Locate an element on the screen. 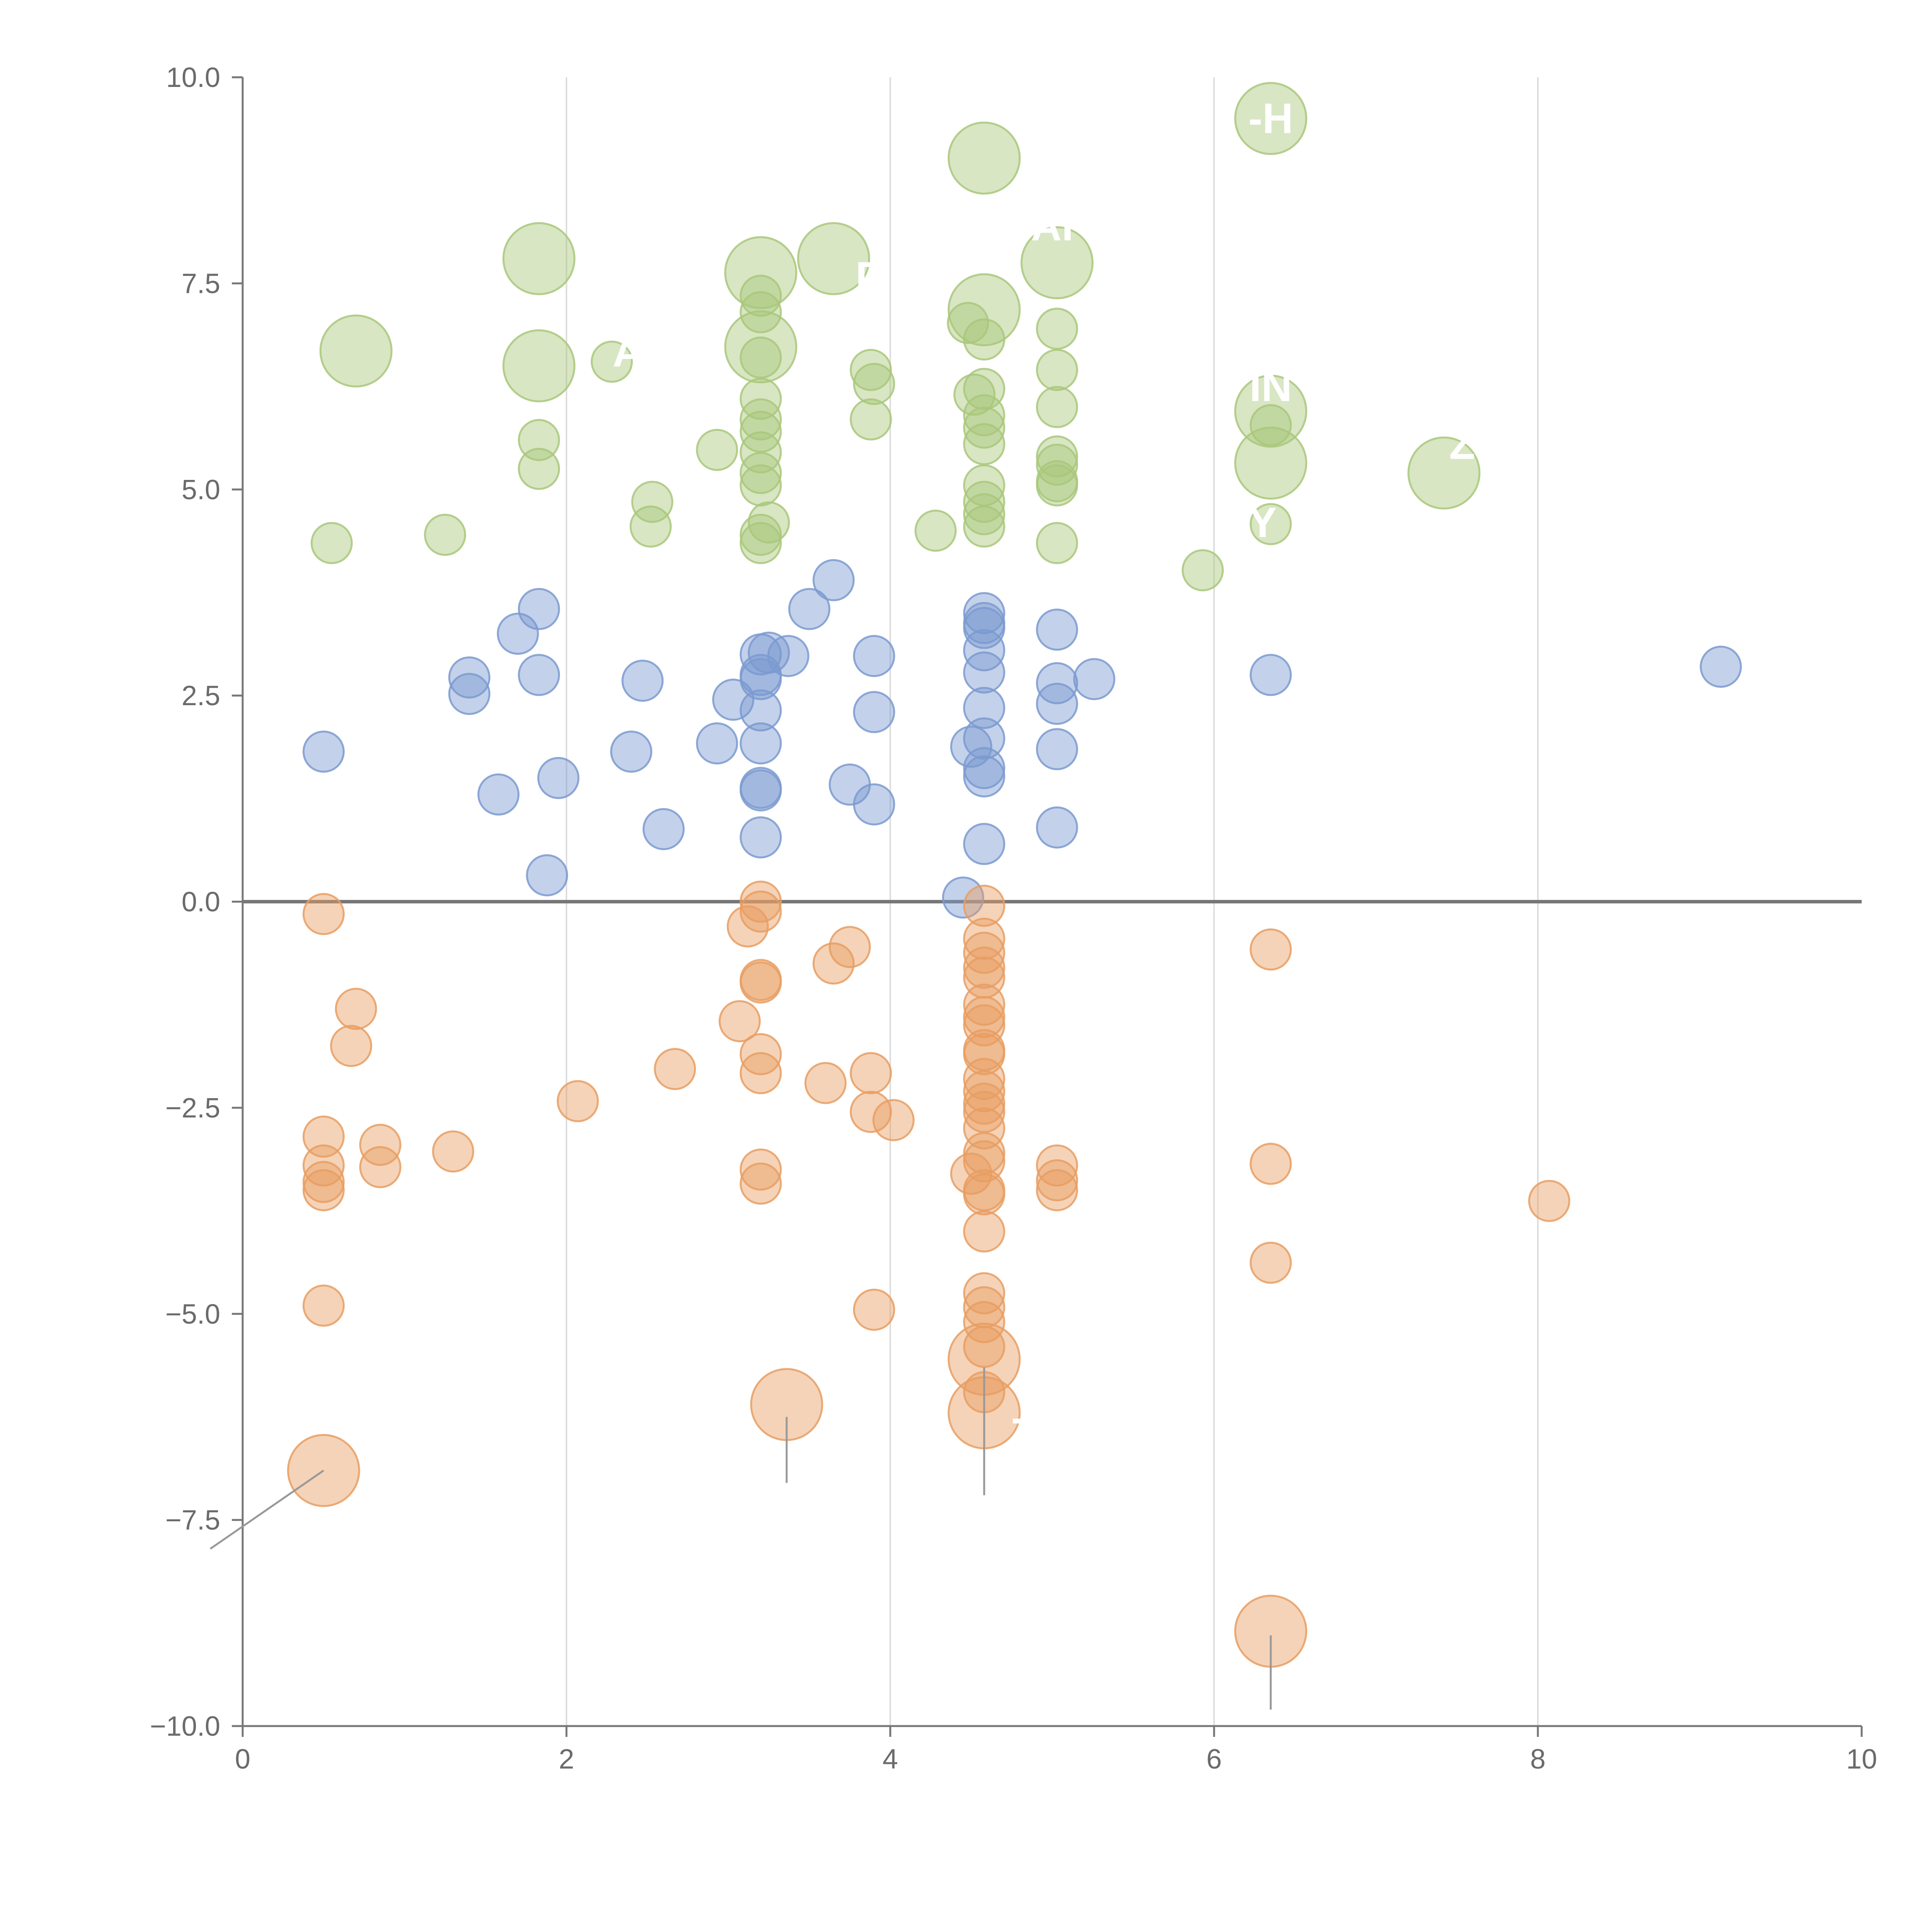 Image resolution: width=1932 pixels, height=1932 pixels. leader-line is located at coordinates (266, 1510).